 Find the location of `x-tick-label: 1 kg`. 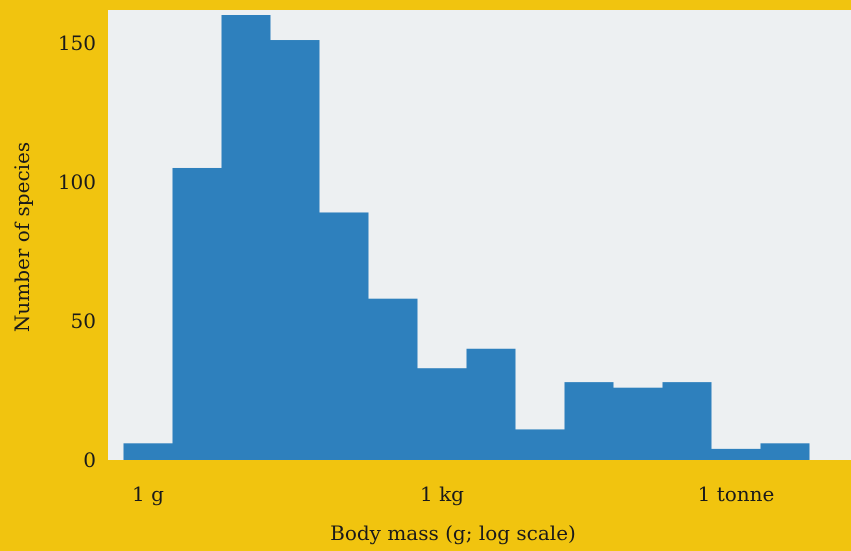

x-tick-label: 1 kg is located at coordinates (442, 494).